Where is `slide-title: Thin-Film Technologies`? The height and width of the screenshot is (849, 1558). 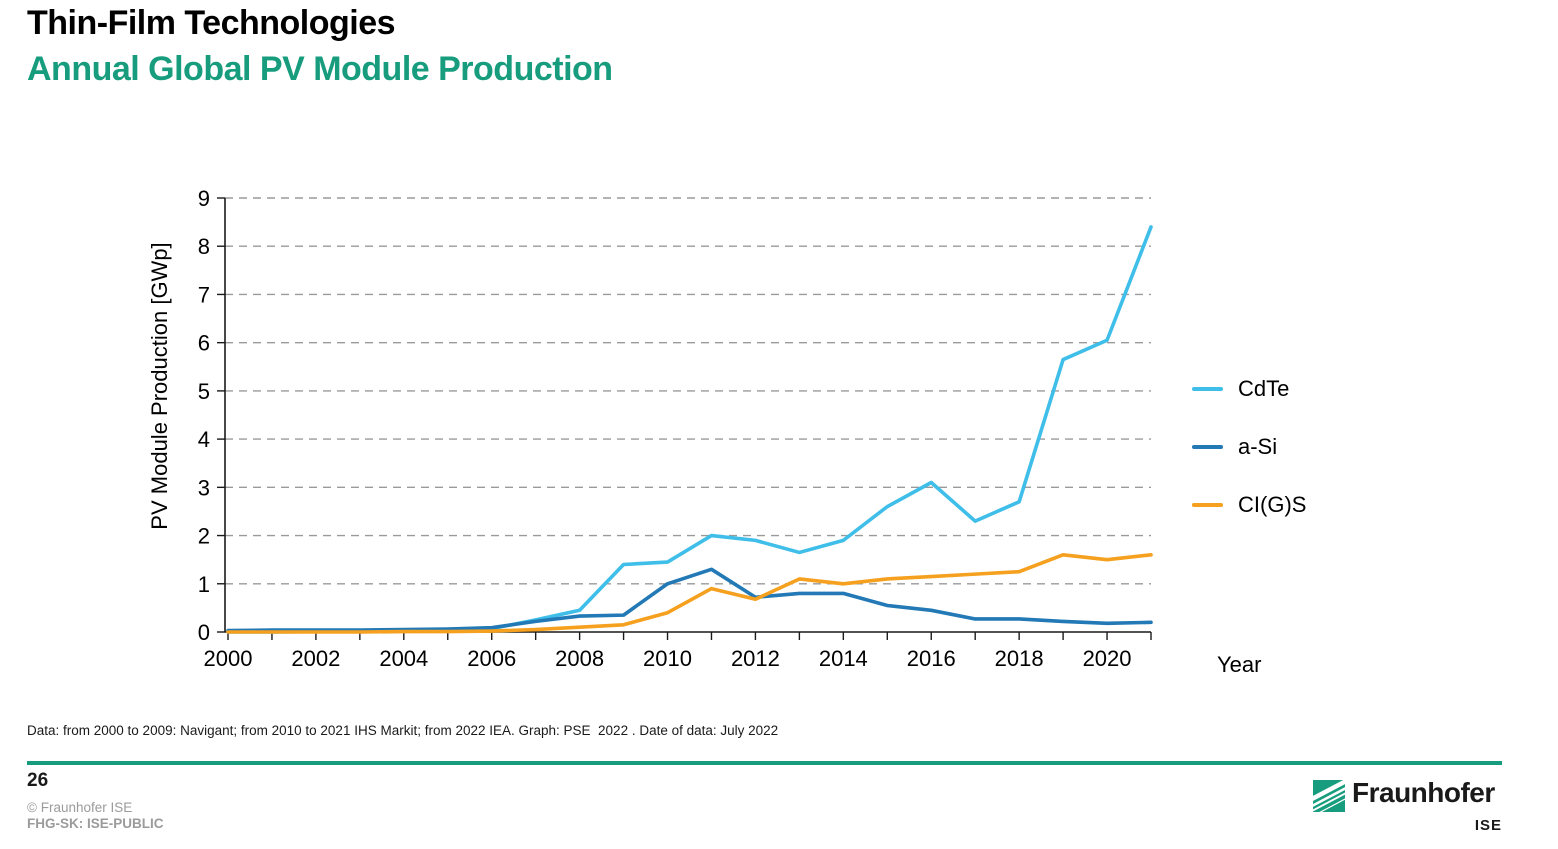 slide-title: Thin-Film Technologies is located at coordinates (211, 23).